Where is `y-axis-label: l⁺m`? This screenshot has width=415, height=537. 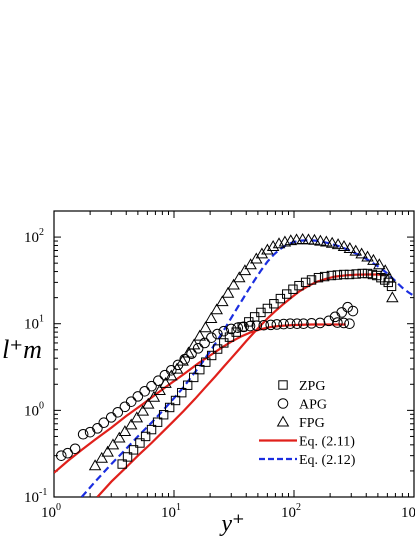 y-axis-label: l⁺m is located at coordinates (22, 349).